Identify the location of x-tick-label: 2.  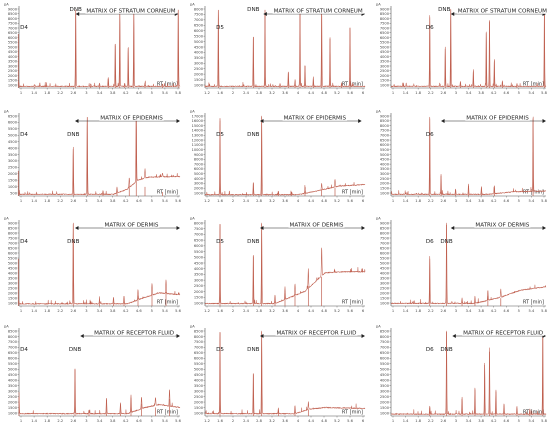
(233, 421).